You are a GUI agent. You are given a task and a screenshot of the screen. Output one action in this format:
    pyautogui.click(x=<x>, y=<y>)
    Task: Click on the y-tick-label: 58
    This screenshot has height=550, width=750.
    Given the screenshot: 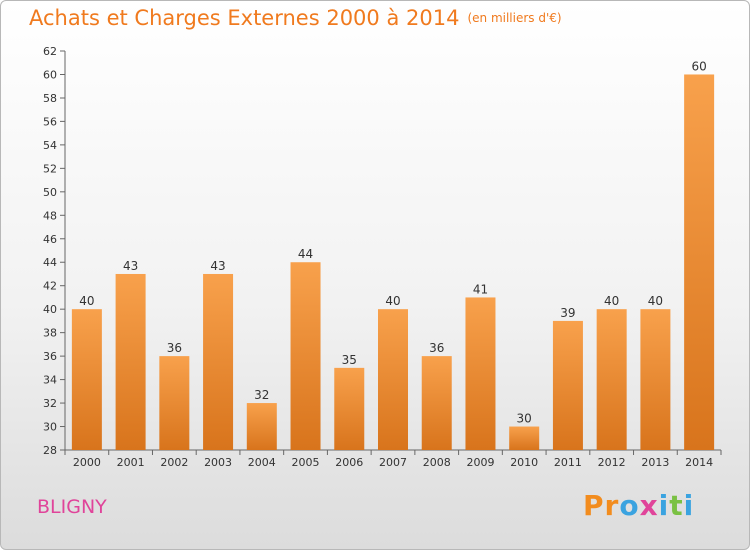 What is the action you would take?
    pyautogui.click(x=50, y=98)
    